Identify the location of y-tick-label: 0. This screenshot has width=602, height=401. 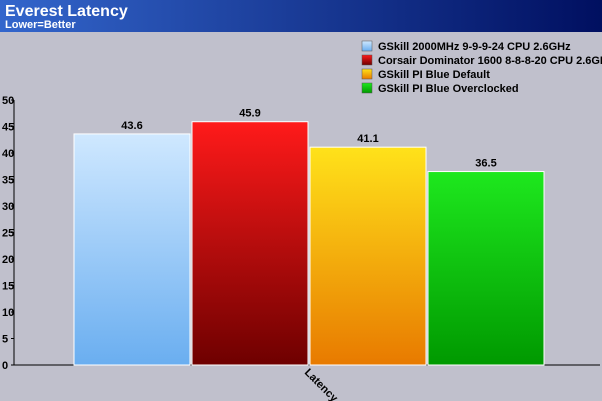
(5, 366).